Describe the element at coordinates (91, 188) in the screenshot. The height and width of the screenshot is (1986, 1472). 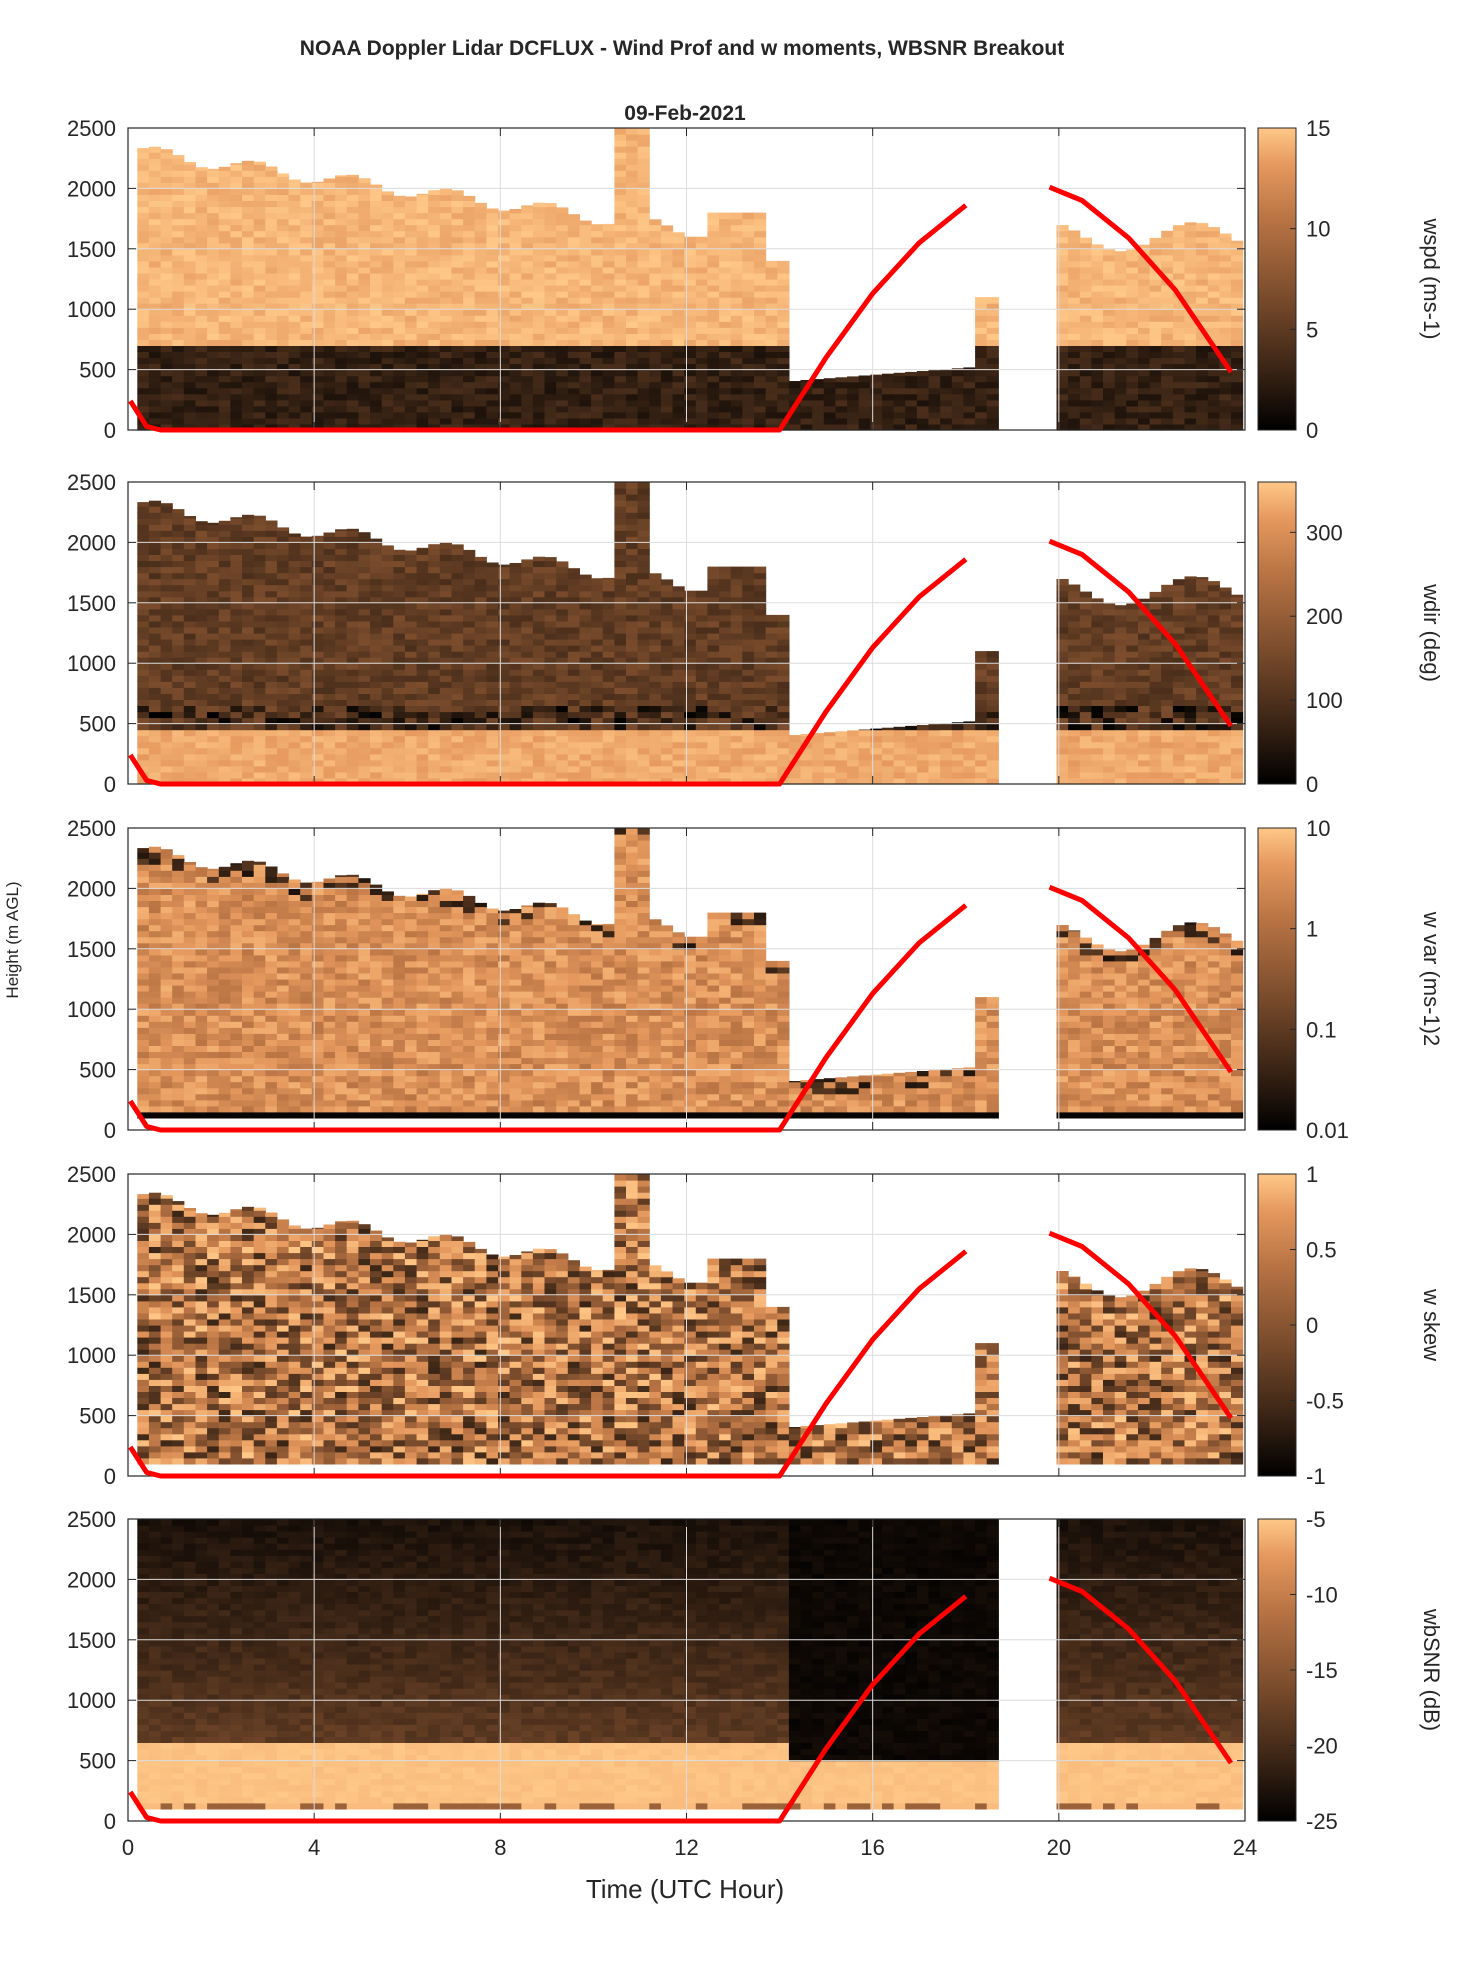
I see `y-tick-label: 2000` at that location.